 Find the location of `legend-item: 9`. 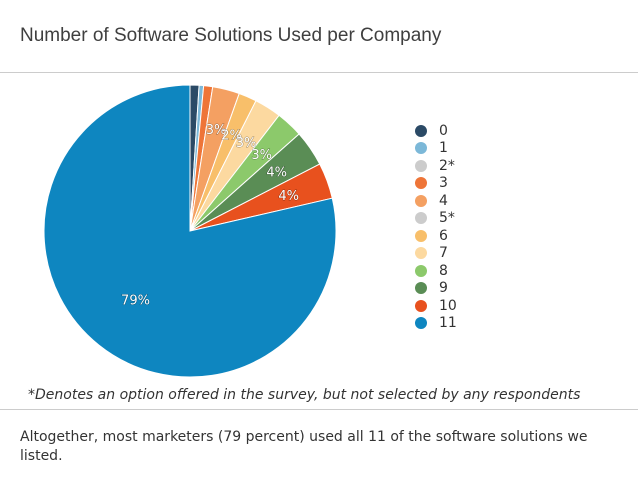

legend-item: 9 is located at coordinates (436, 289).